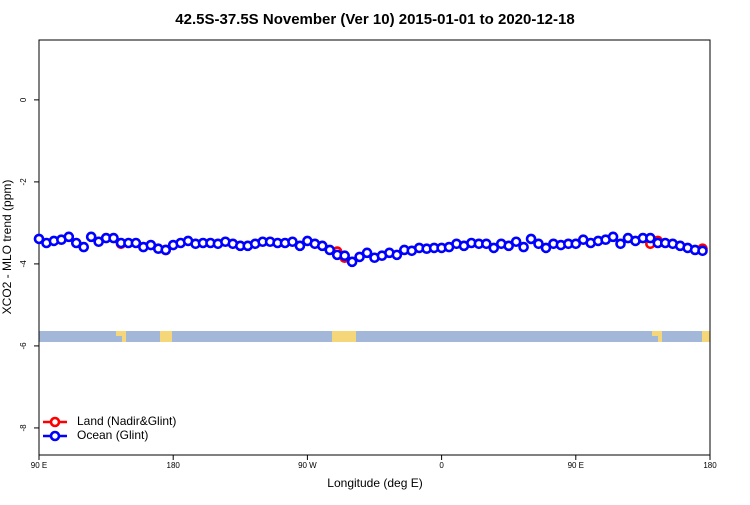 Image resolution: width=750 pixels, height=505 pixels. What do you see at coordinates (23, 346) in the screenshot?
I see `y-tick-label: -6` at bounding box center [23, 346].